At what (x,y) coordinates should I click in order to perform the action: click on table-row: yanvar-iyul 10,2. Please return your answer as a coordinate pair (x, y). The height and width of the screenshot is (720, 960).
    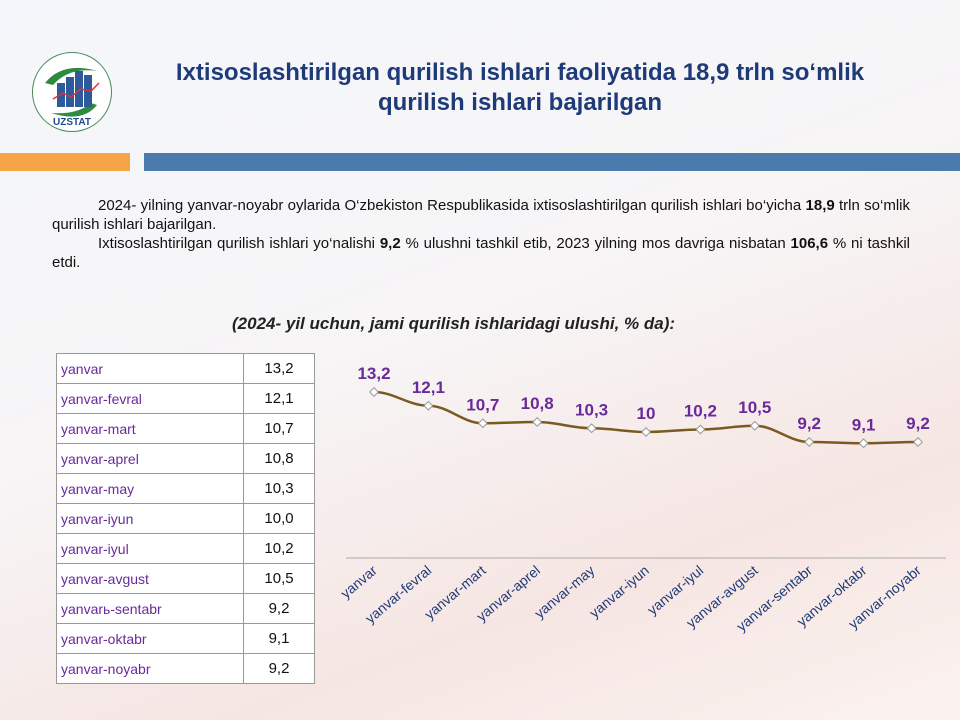
    Looking at the image, I should click on (185, 548).